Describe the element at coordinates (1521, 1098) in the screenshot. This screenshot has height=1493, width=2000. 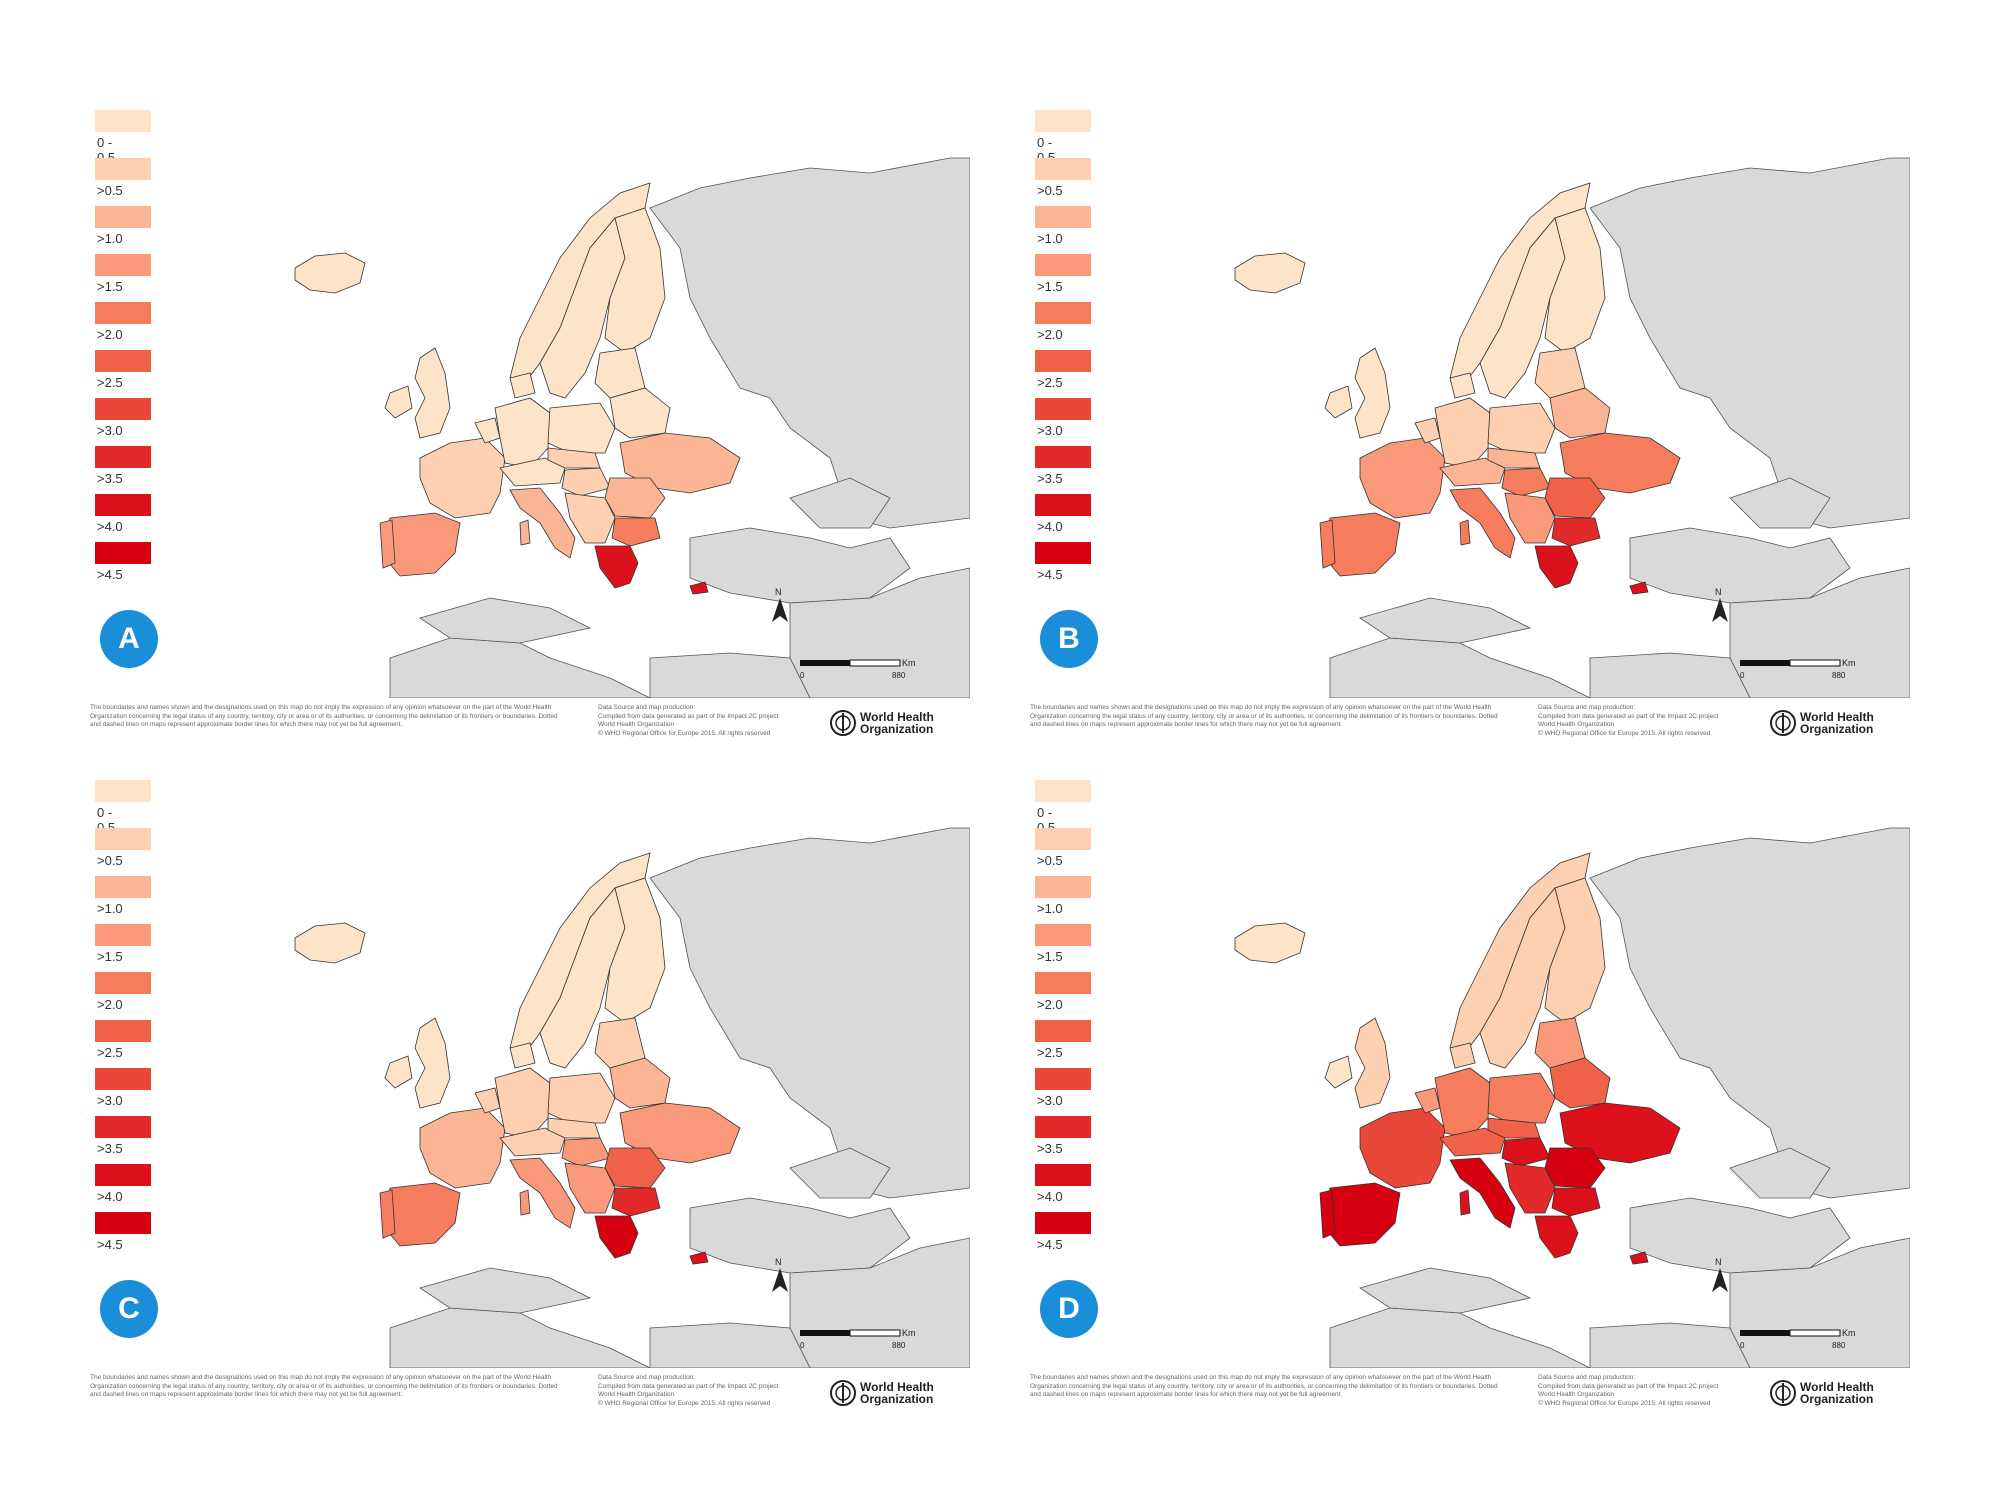
I see `poland` at that location.